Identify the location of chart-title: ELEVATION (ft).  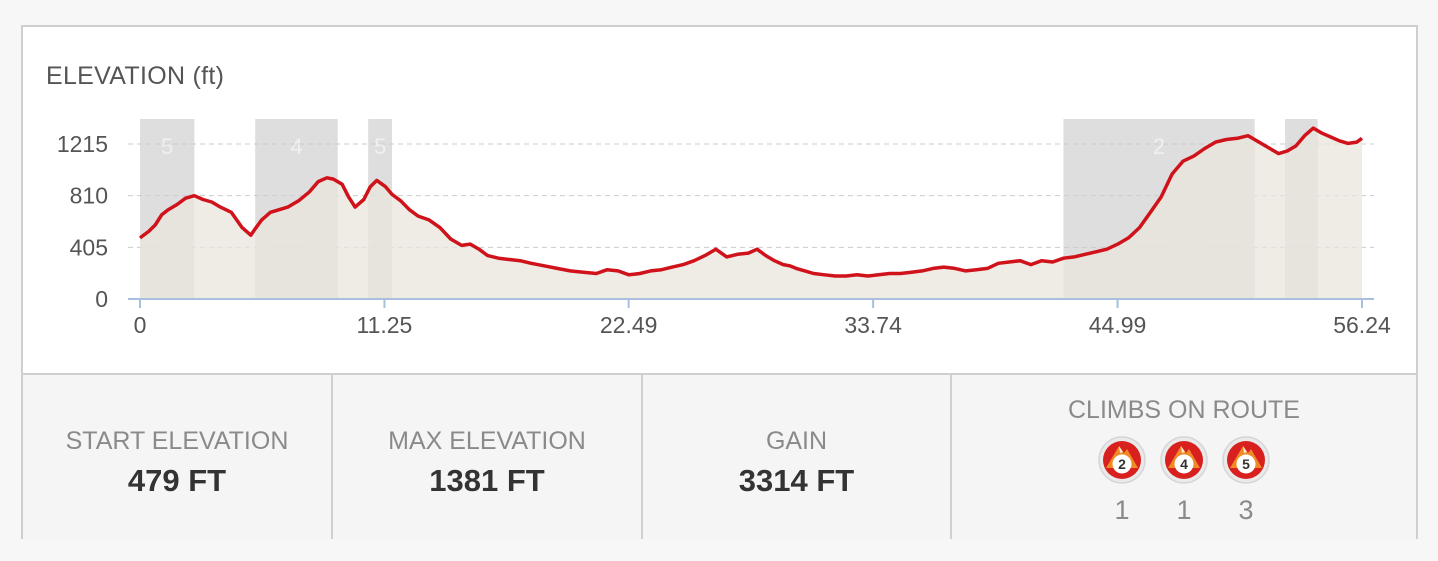
(135, 76).